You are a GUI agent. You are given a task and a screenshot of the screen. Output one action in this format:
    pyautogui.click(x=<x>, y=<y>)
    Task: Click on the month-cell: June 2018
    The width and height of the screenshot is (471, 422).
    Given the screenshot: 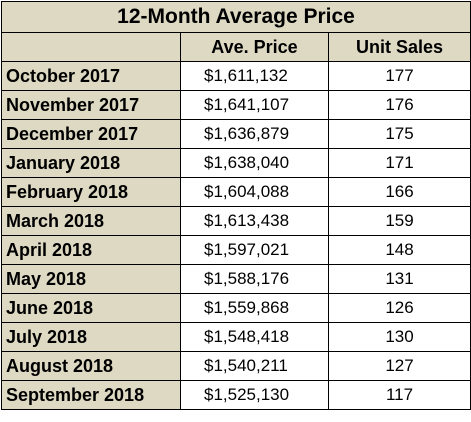 What is the action you would take?
    pyautogui.click(x=91, y=308)
    